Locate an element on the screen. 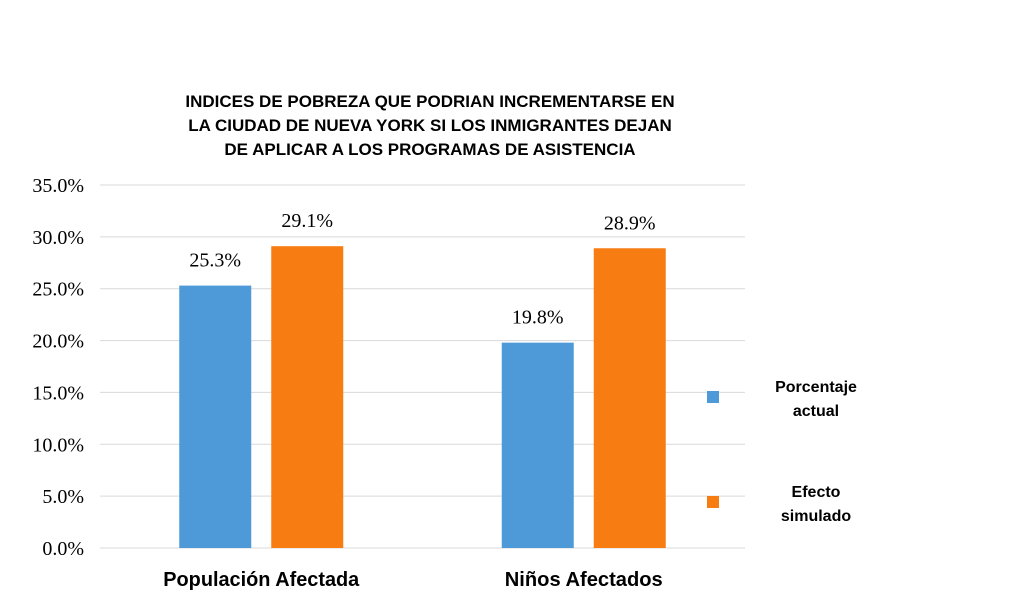 This screenshot has width=1024, height=615. category-label: Niños Afectados is located at coordinates (584, 580).